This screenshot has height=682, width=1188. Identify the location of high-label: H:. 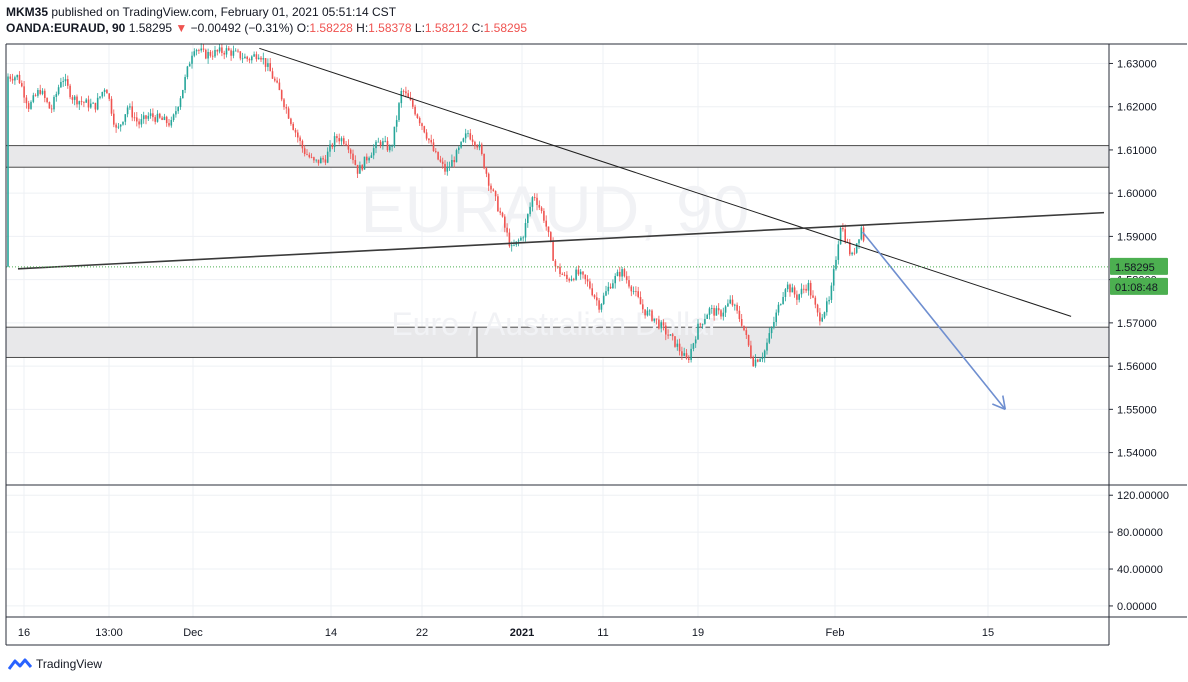
(362, 28).